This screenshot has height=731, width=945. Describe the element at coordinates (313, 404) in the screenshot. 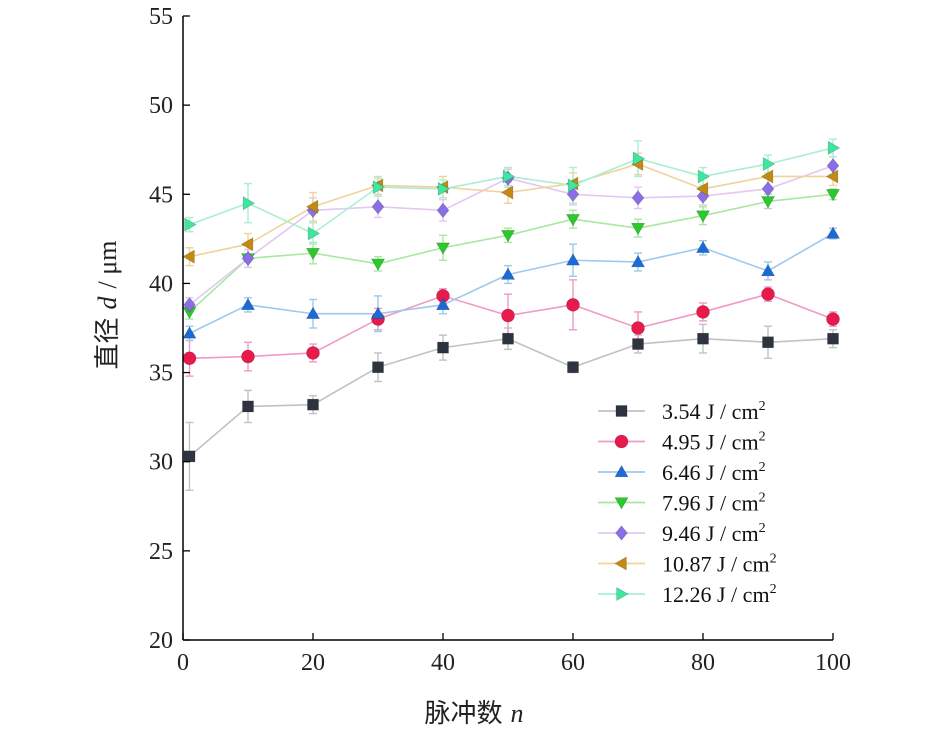

I see `data-point-s1-p3` at that location.